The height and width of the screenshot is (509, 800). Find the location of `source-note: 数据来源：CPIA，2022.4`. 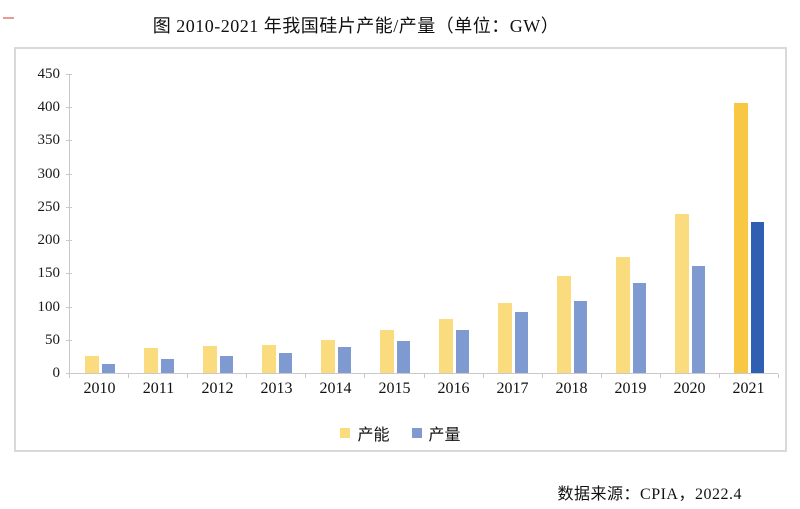

source-note: 数据来源：CPIA，2022.4 is located at coordinates (649, 494).